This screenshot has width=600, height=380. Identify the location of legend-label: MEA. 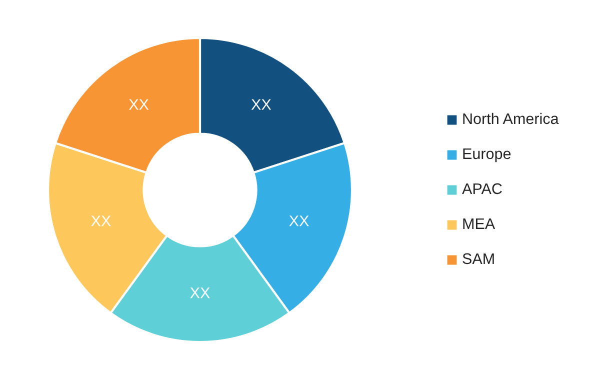
(479, 223).